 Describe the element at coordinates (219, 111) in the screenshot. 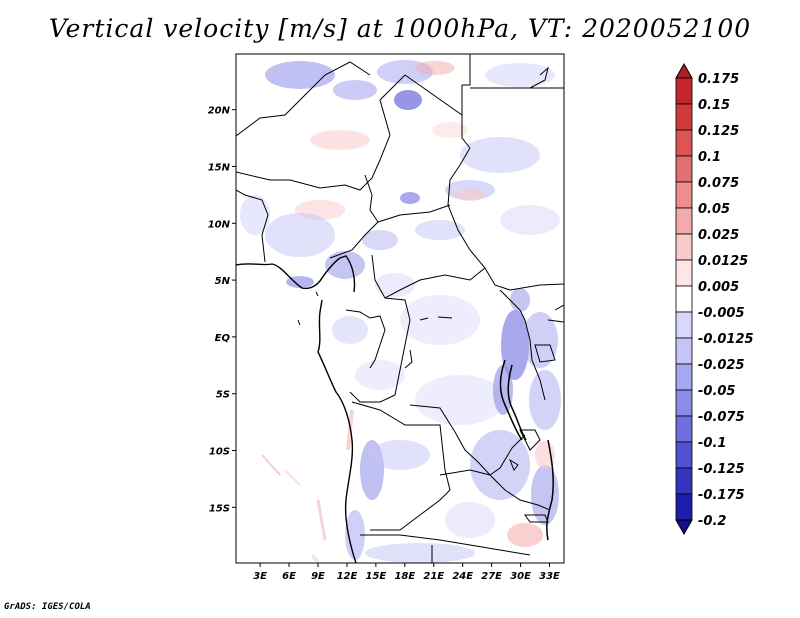

I see `lat-label: 20N` at that location.